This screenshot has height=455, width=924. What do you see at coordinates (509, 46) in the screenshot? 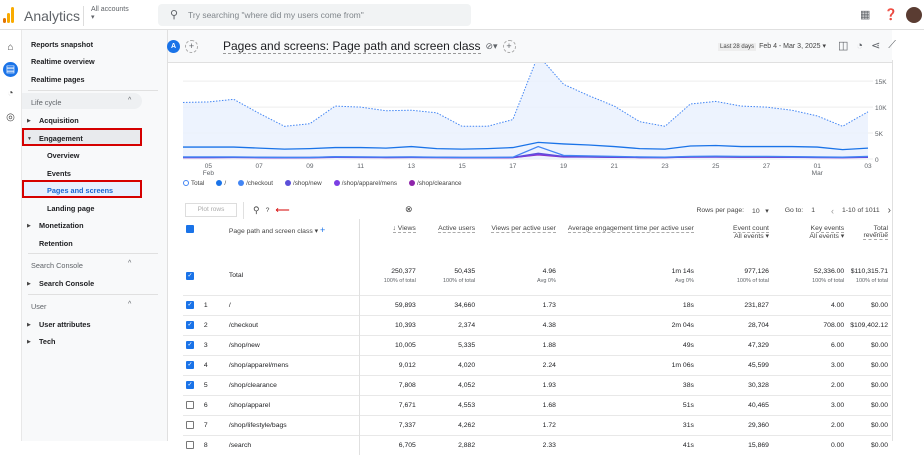
I see `add-filter-button: +` at bounding box center [509, 46].